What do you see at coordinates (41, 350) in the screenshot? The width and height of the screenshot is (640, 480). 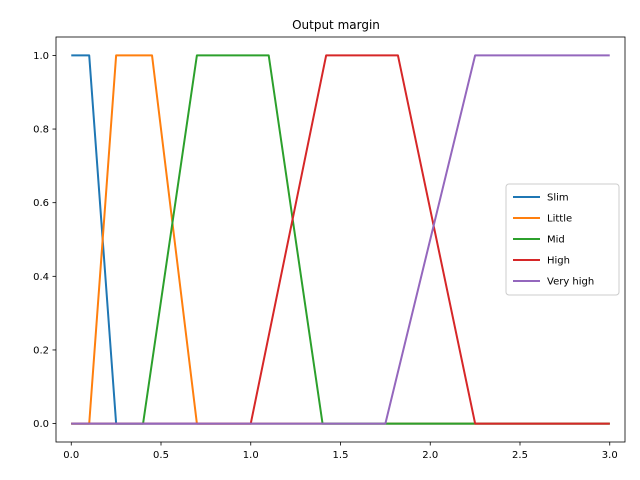 I see `y-tick-label: 0.2` at bounding box center [41, 350].